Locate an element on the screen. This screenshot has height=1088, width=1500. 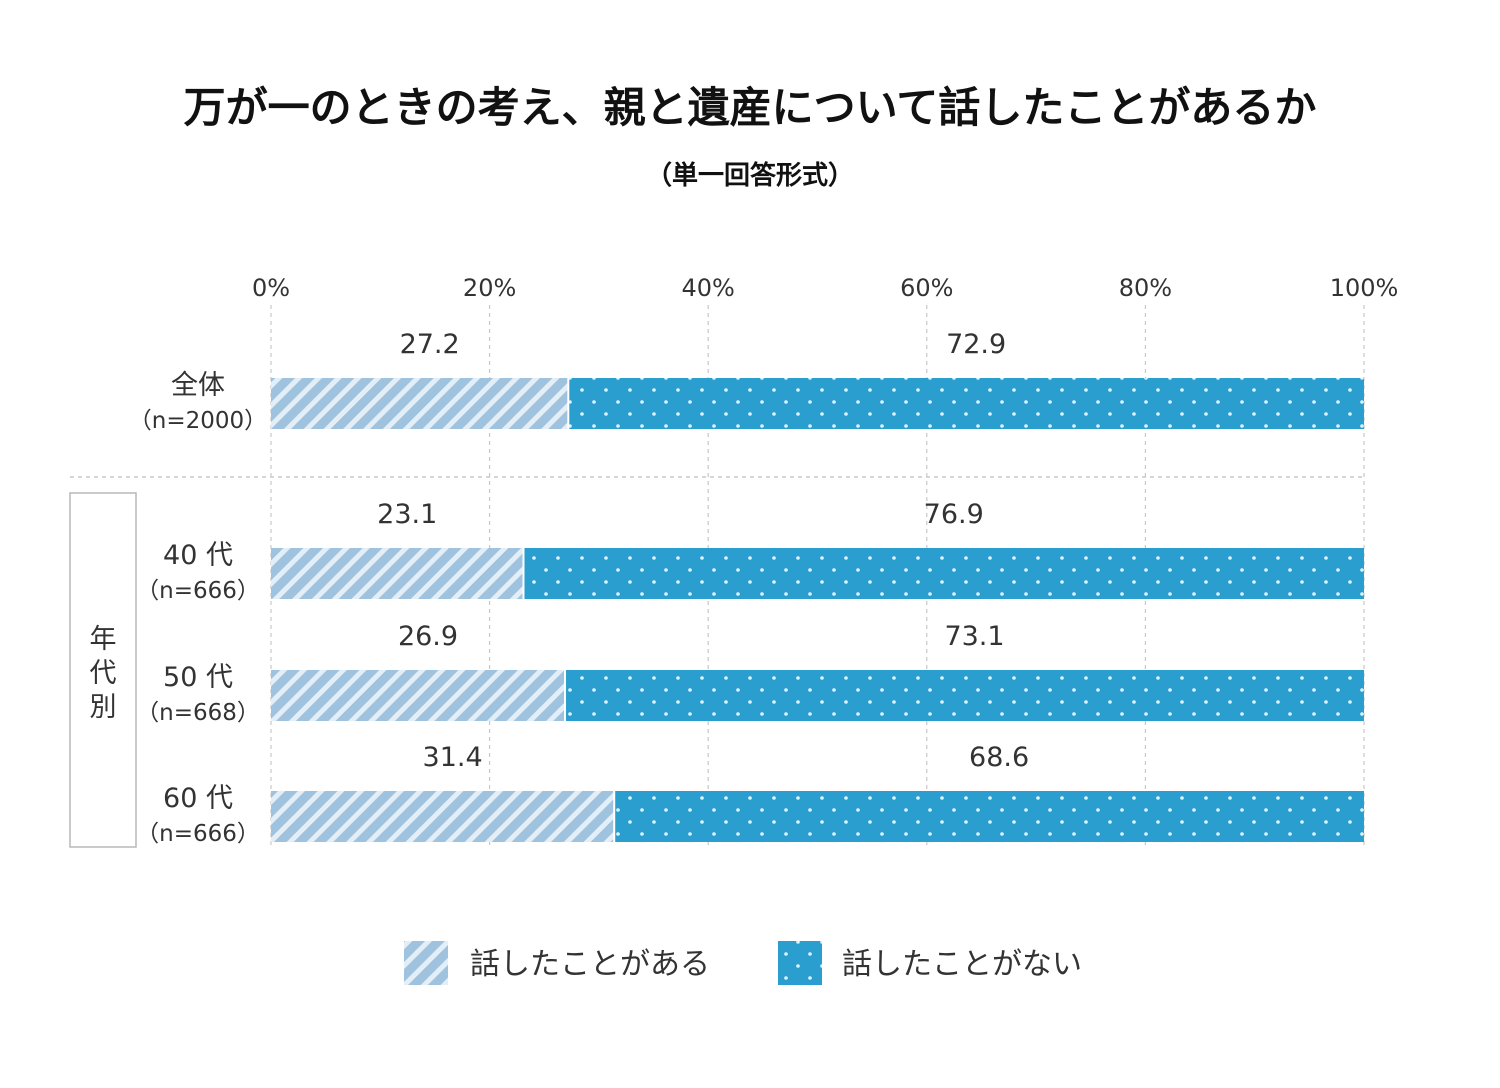
category-n-2: （n=668） is located at coordinates (198, 713).